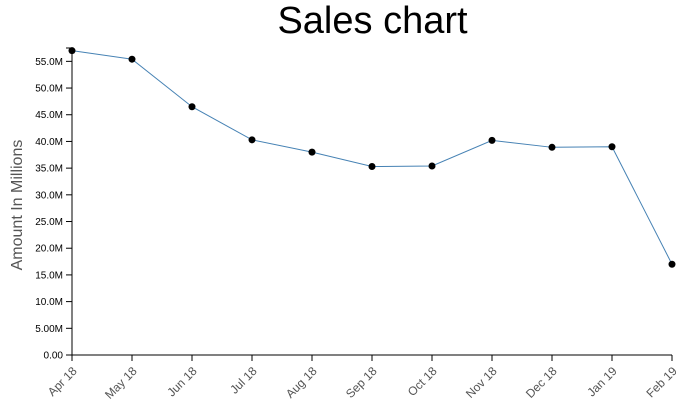 This screenshot has height=402, width=695. I want to click on chart-title: Sales chart, so click(372, 21).